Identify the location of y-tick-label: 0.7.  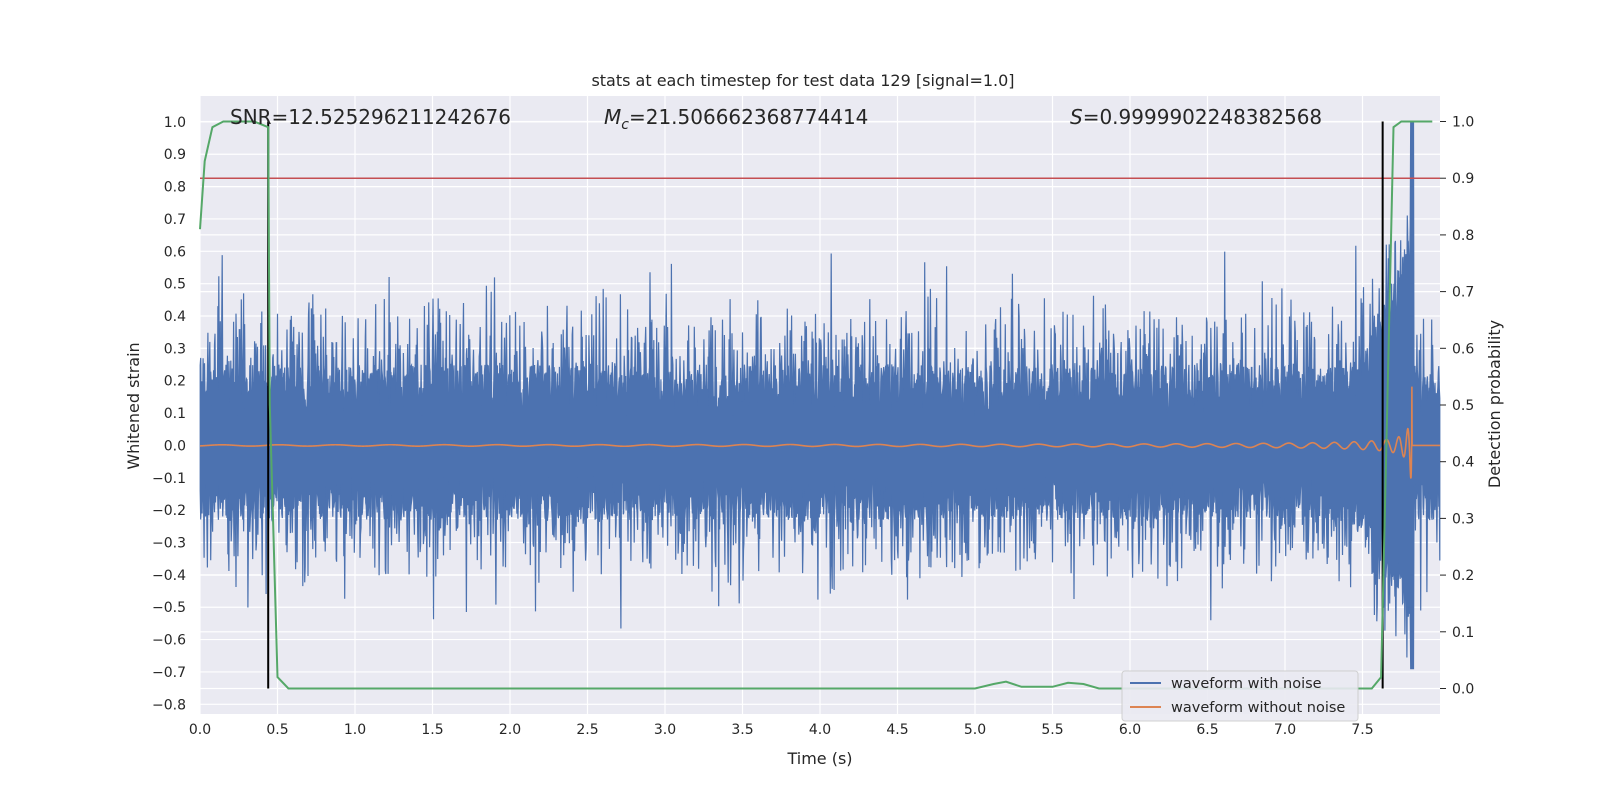
(175, 220).